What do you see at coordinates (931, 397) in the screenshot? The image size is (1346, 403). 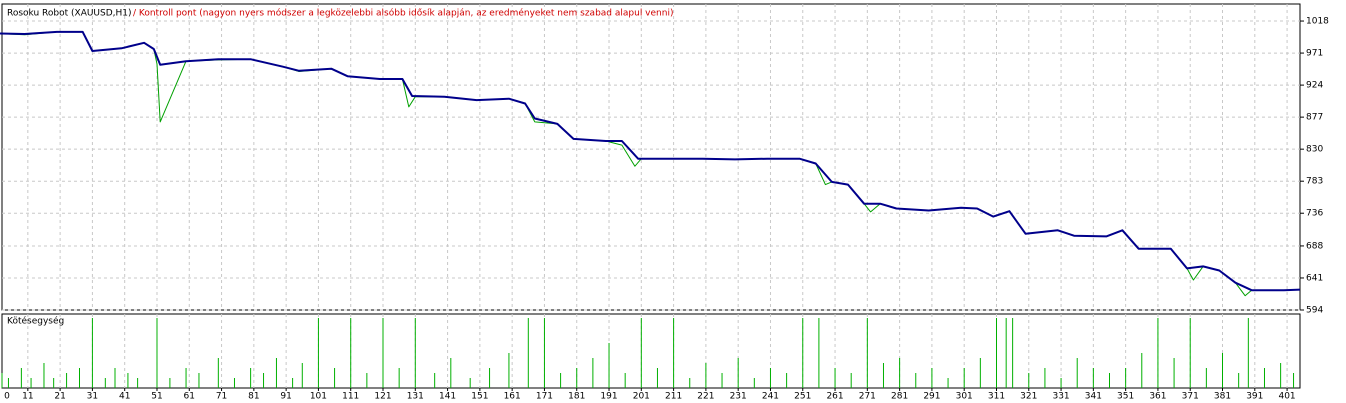 I see `x-tick-label: 291` at bounding box center [931, 397].